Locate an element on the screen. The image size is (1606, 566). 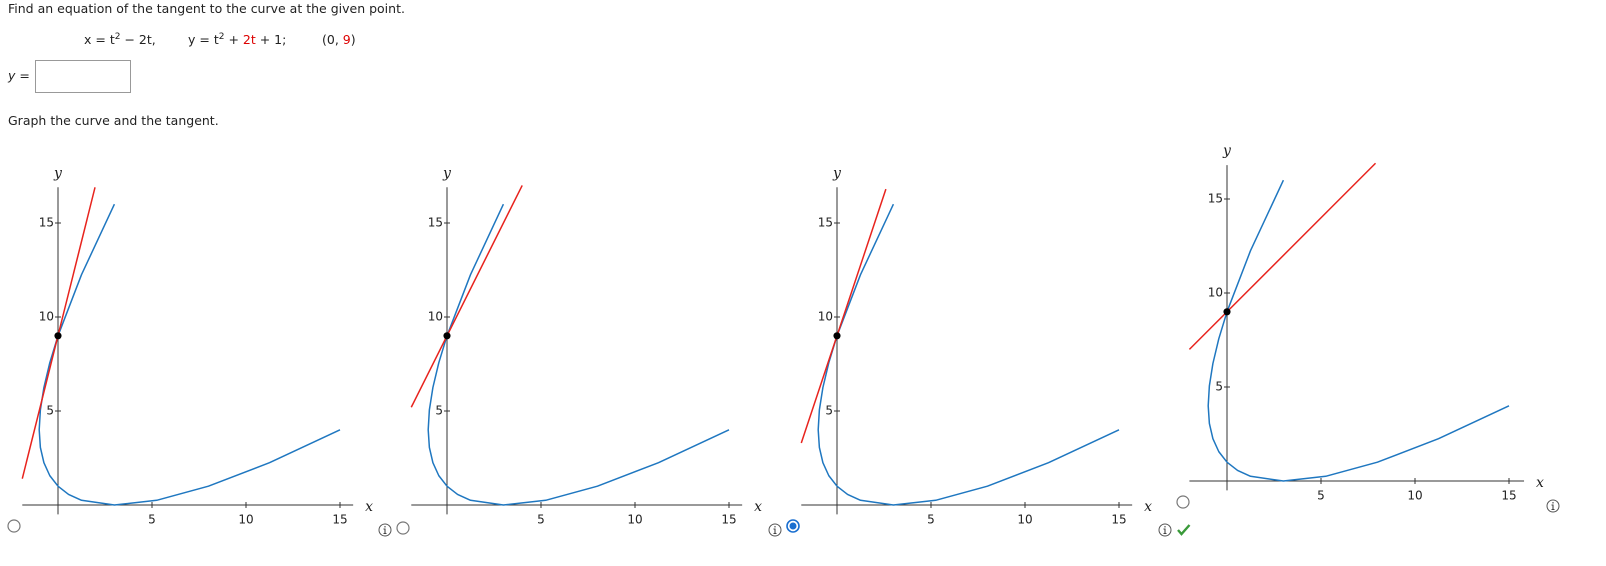
radio-dot is located at coordinates (793, 526).